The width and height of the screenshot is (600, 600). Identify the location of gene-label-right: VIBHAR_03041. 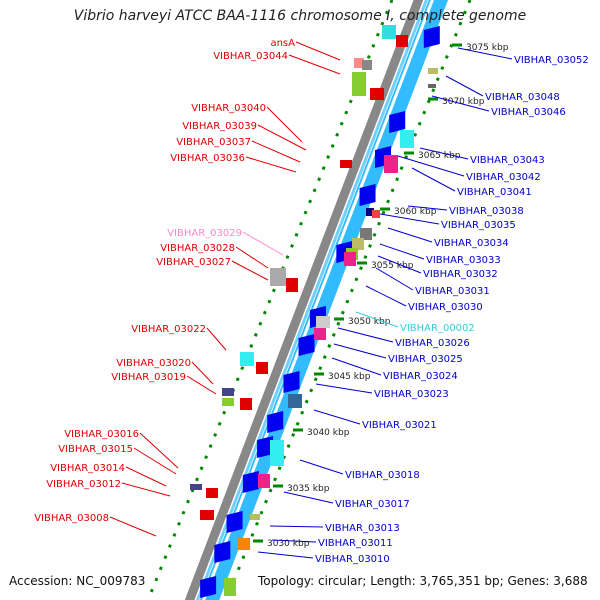
(494, 192).